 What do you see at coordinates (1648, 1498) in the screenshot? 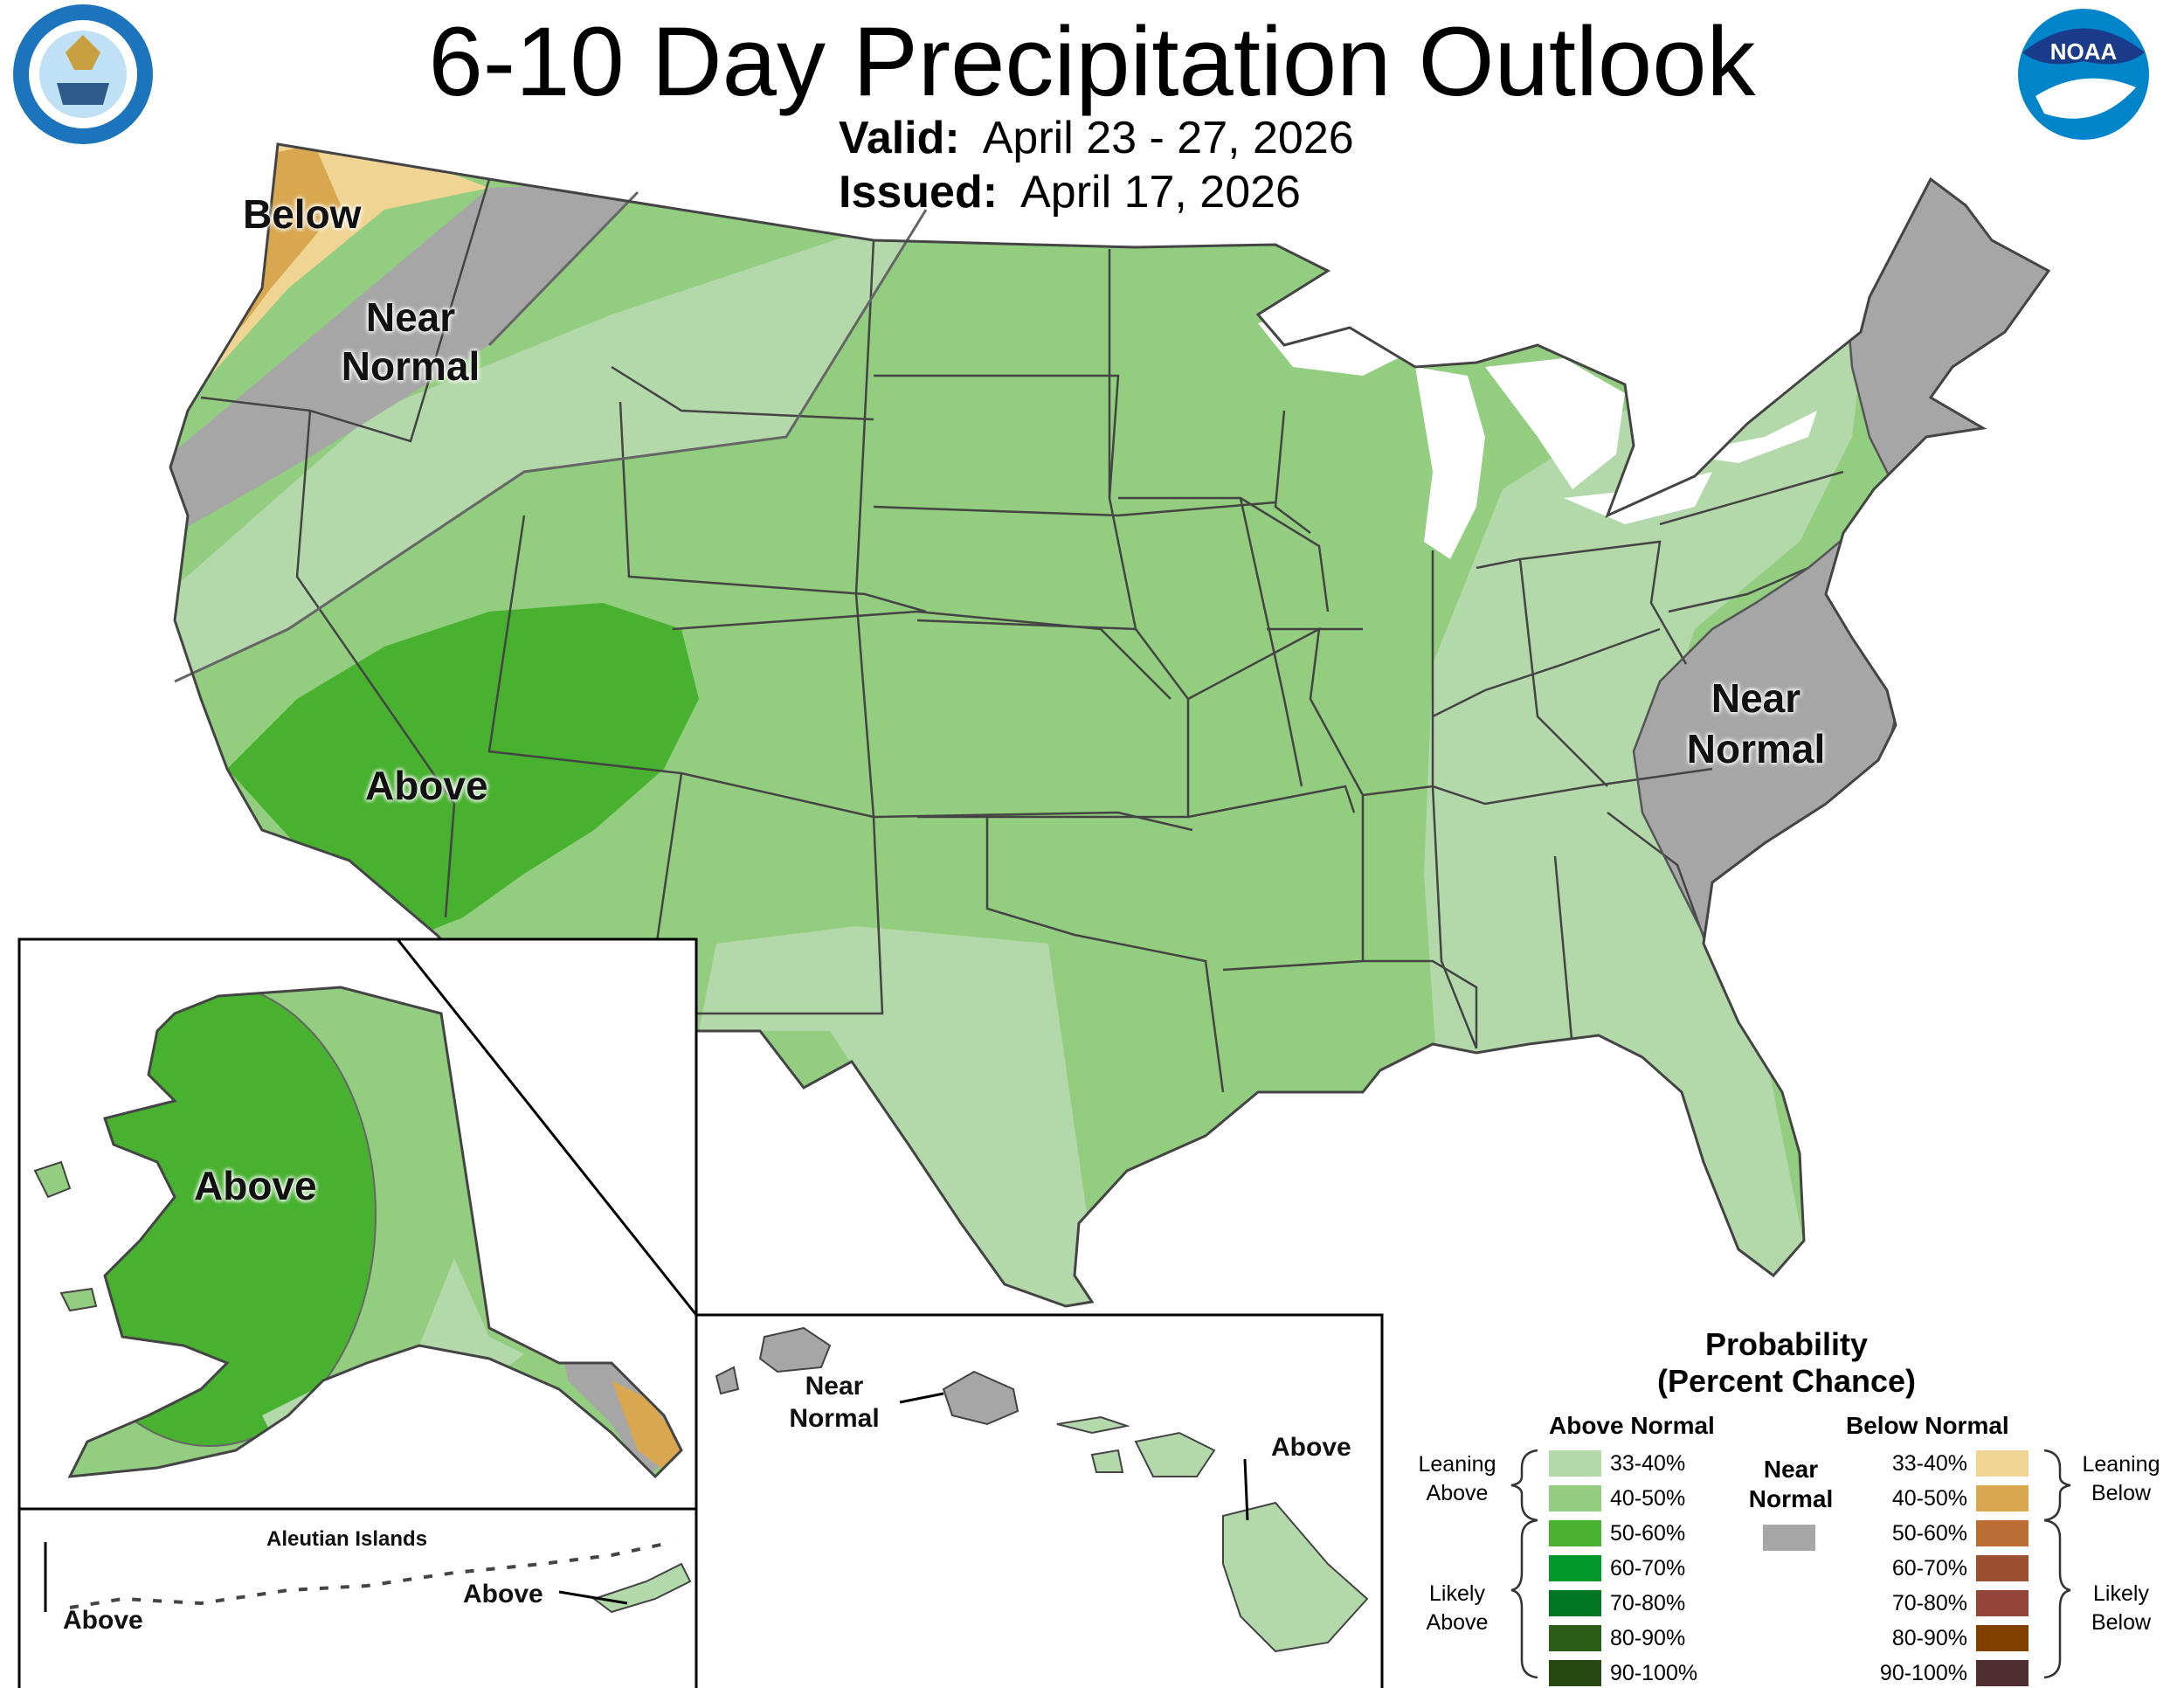
I see `legend-above-range: 40-50%` at bounding box center [1648, 1498].